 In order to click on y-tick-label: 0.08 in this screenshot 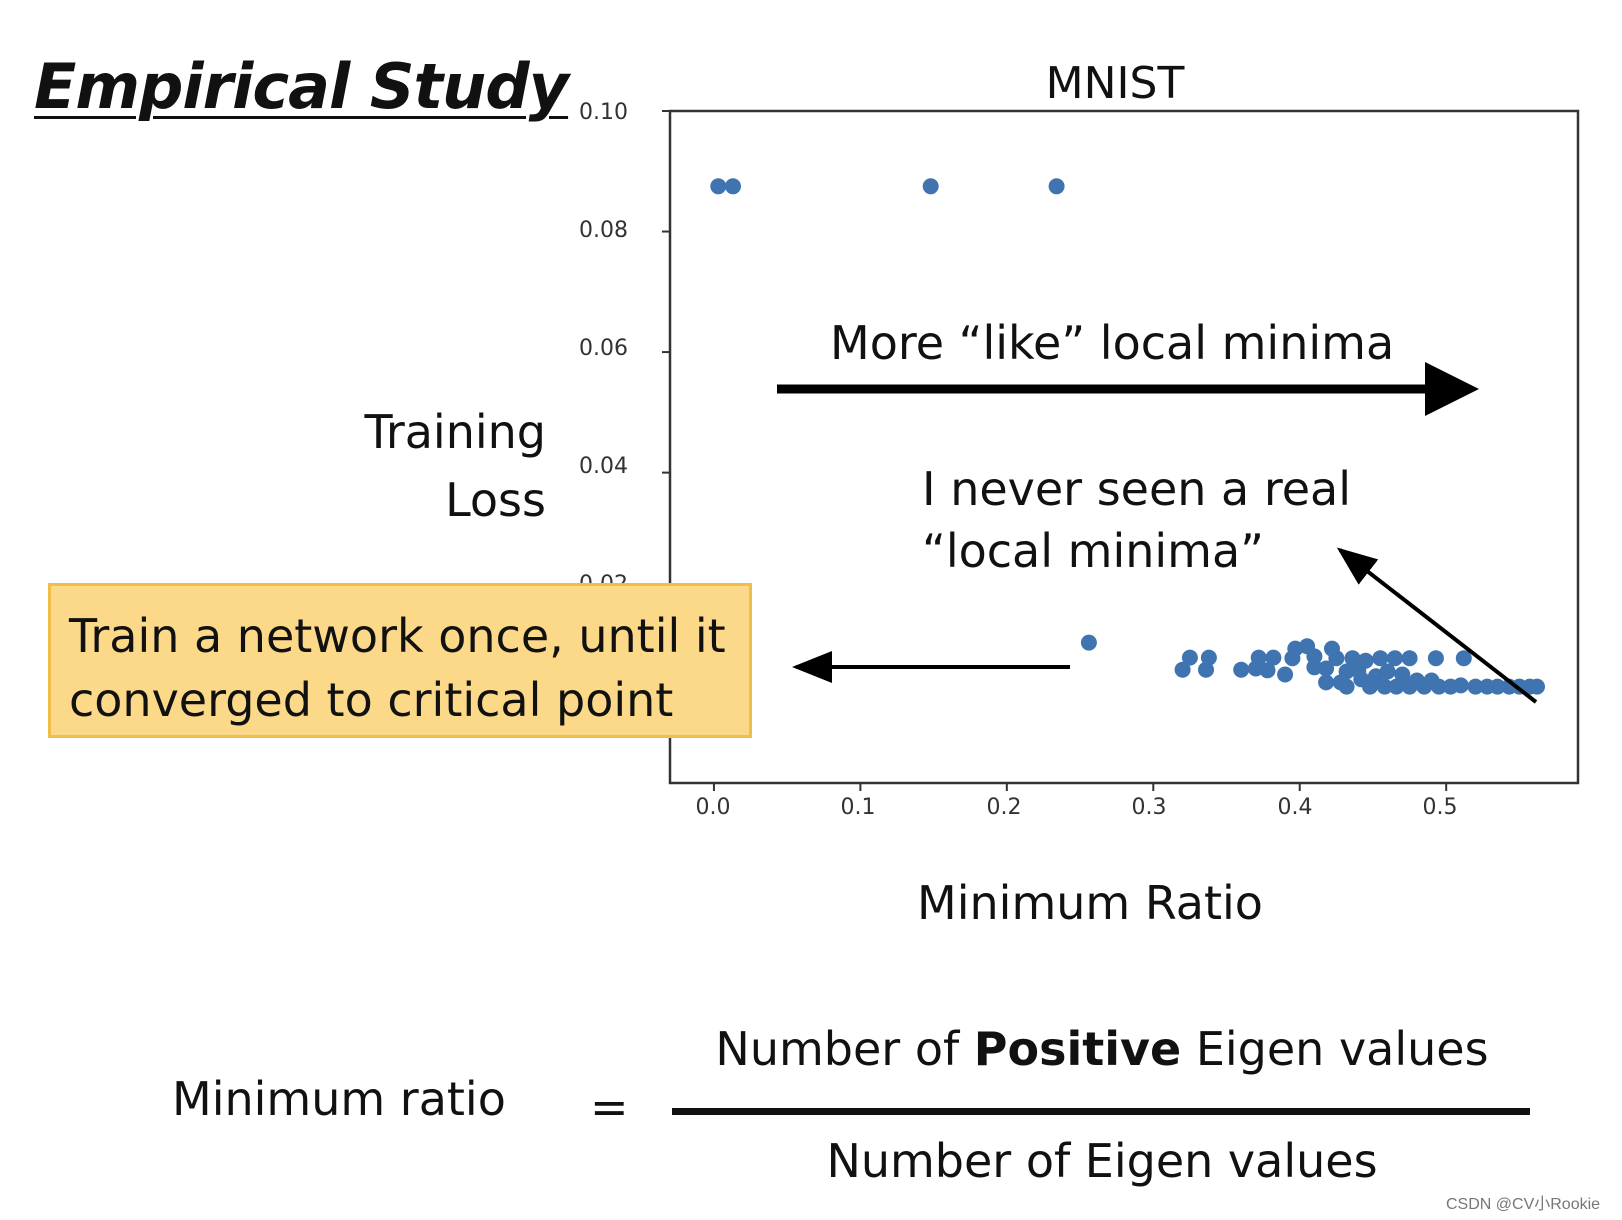, I will do `click(603, 230)`.